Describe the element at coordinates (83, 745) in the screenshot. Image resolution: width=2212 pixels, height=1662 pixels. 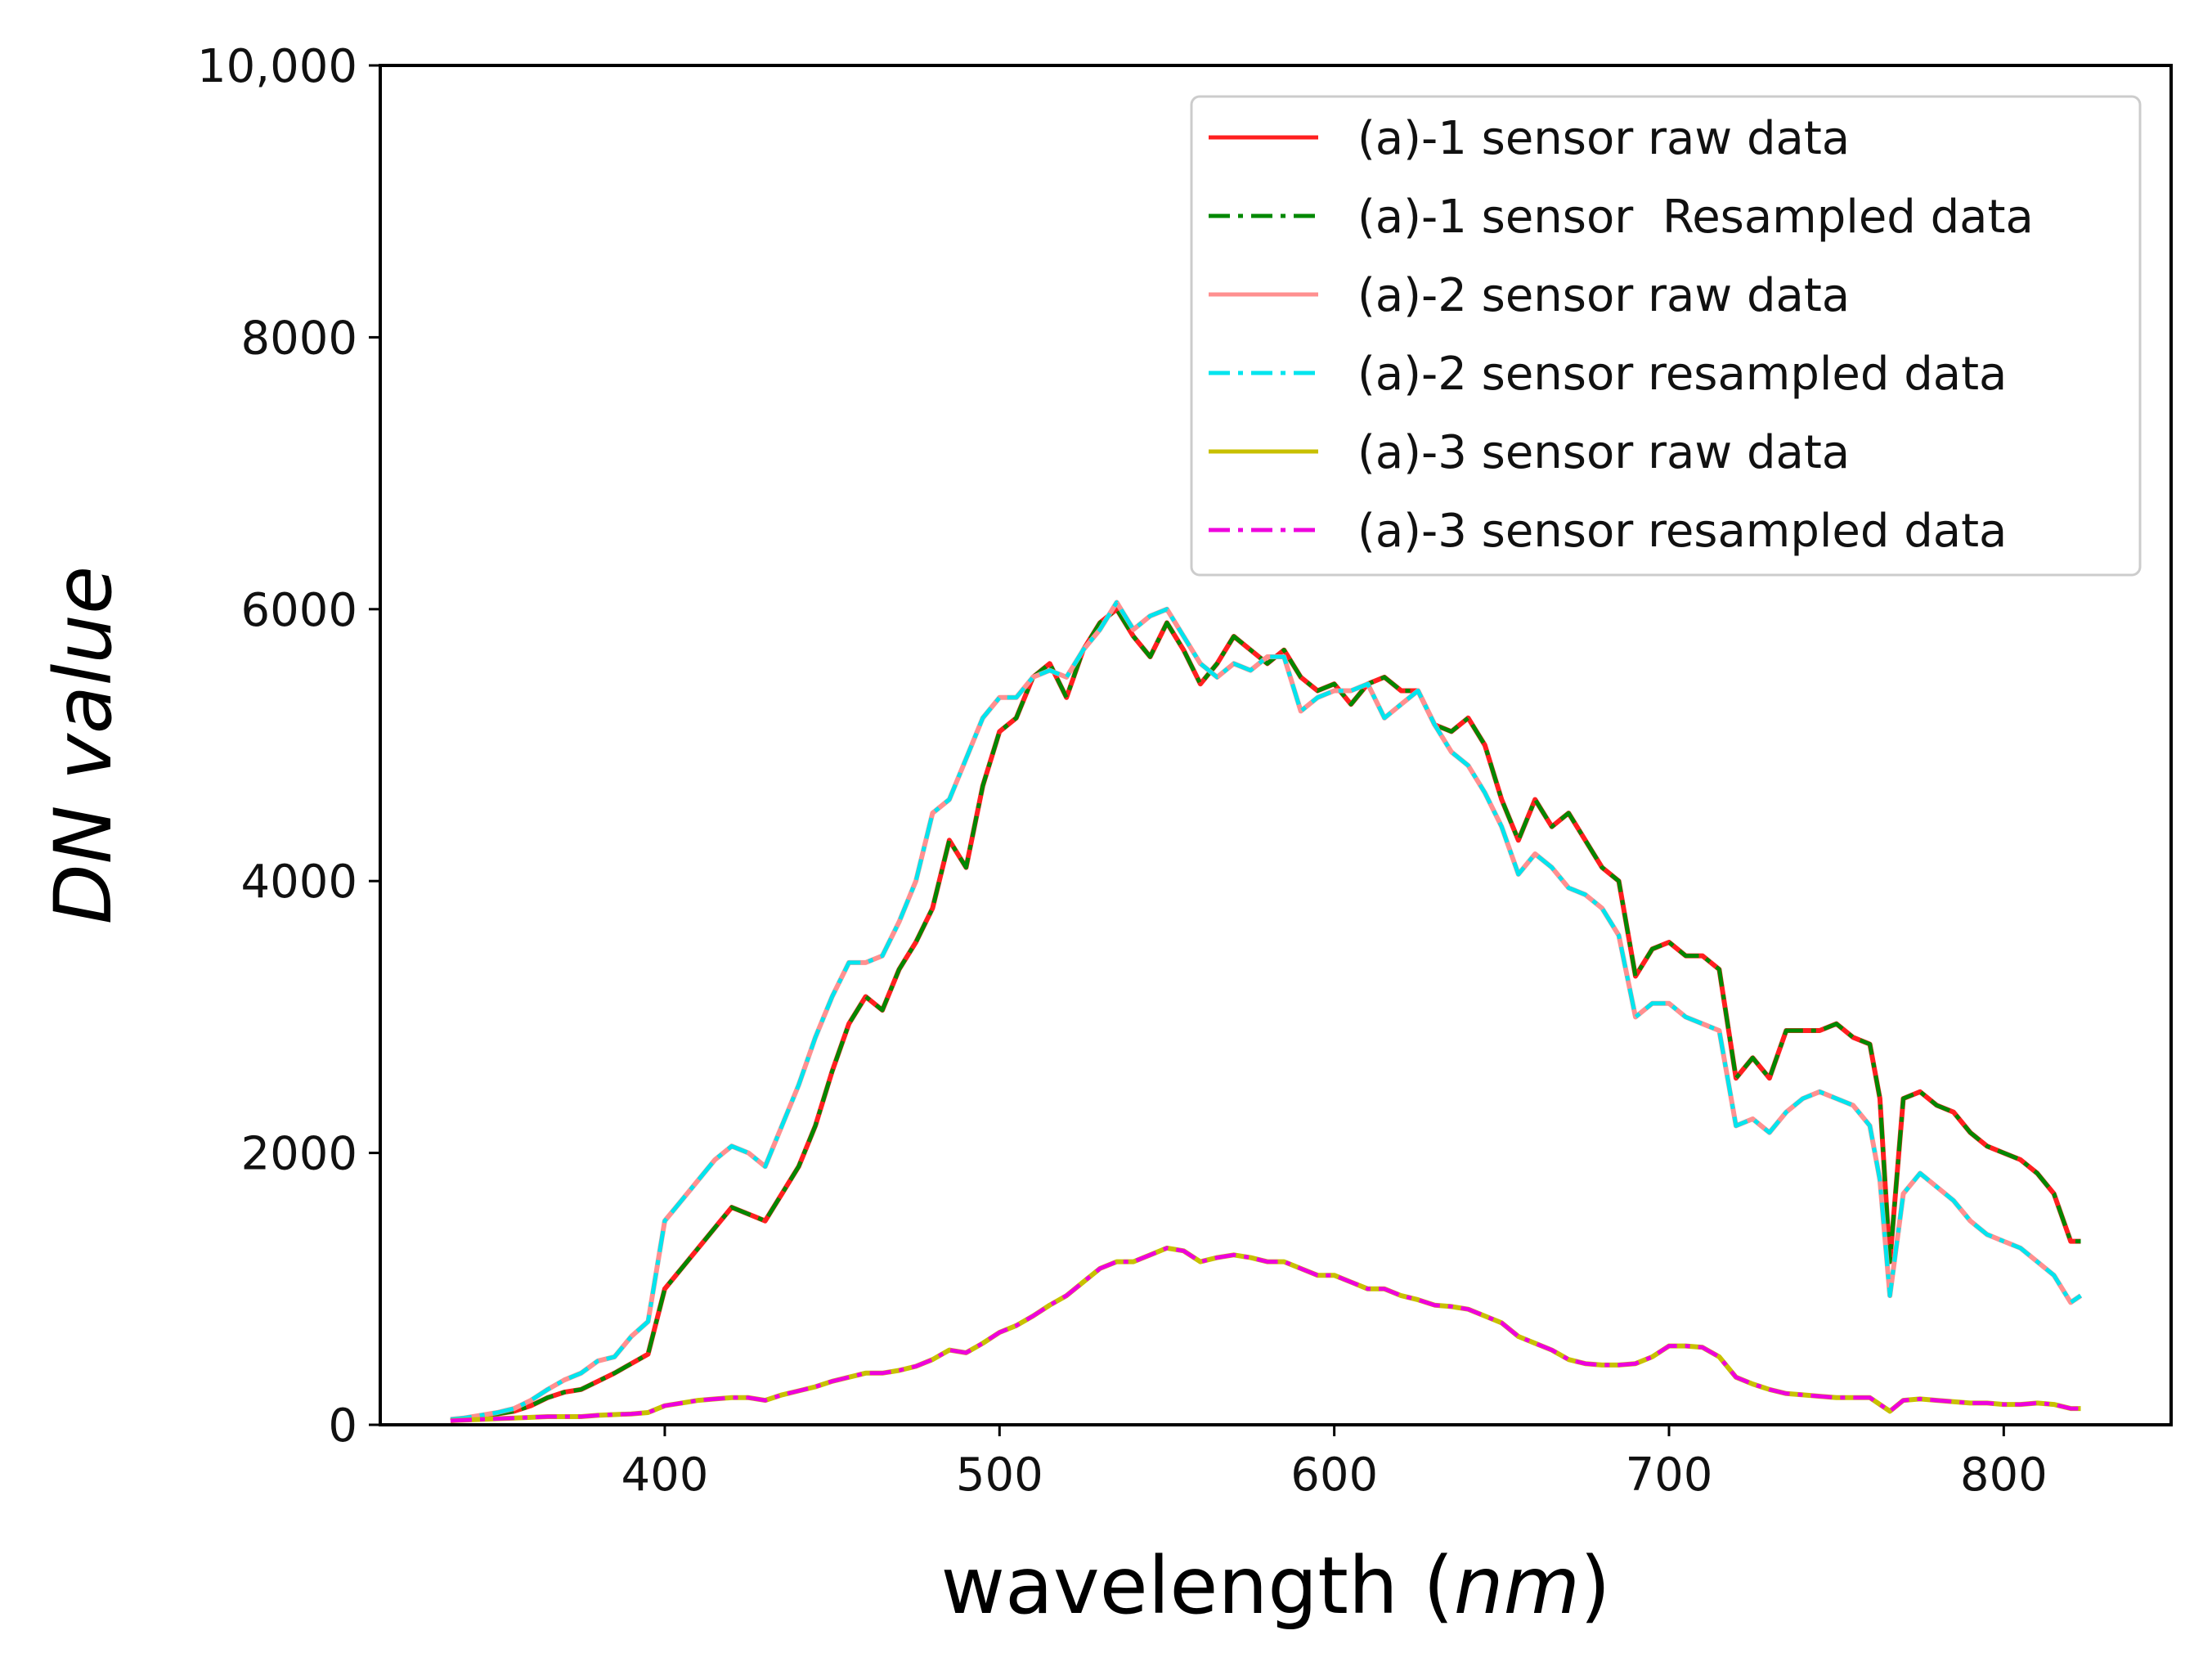
I see `y-axis-title: DN value` at that location.